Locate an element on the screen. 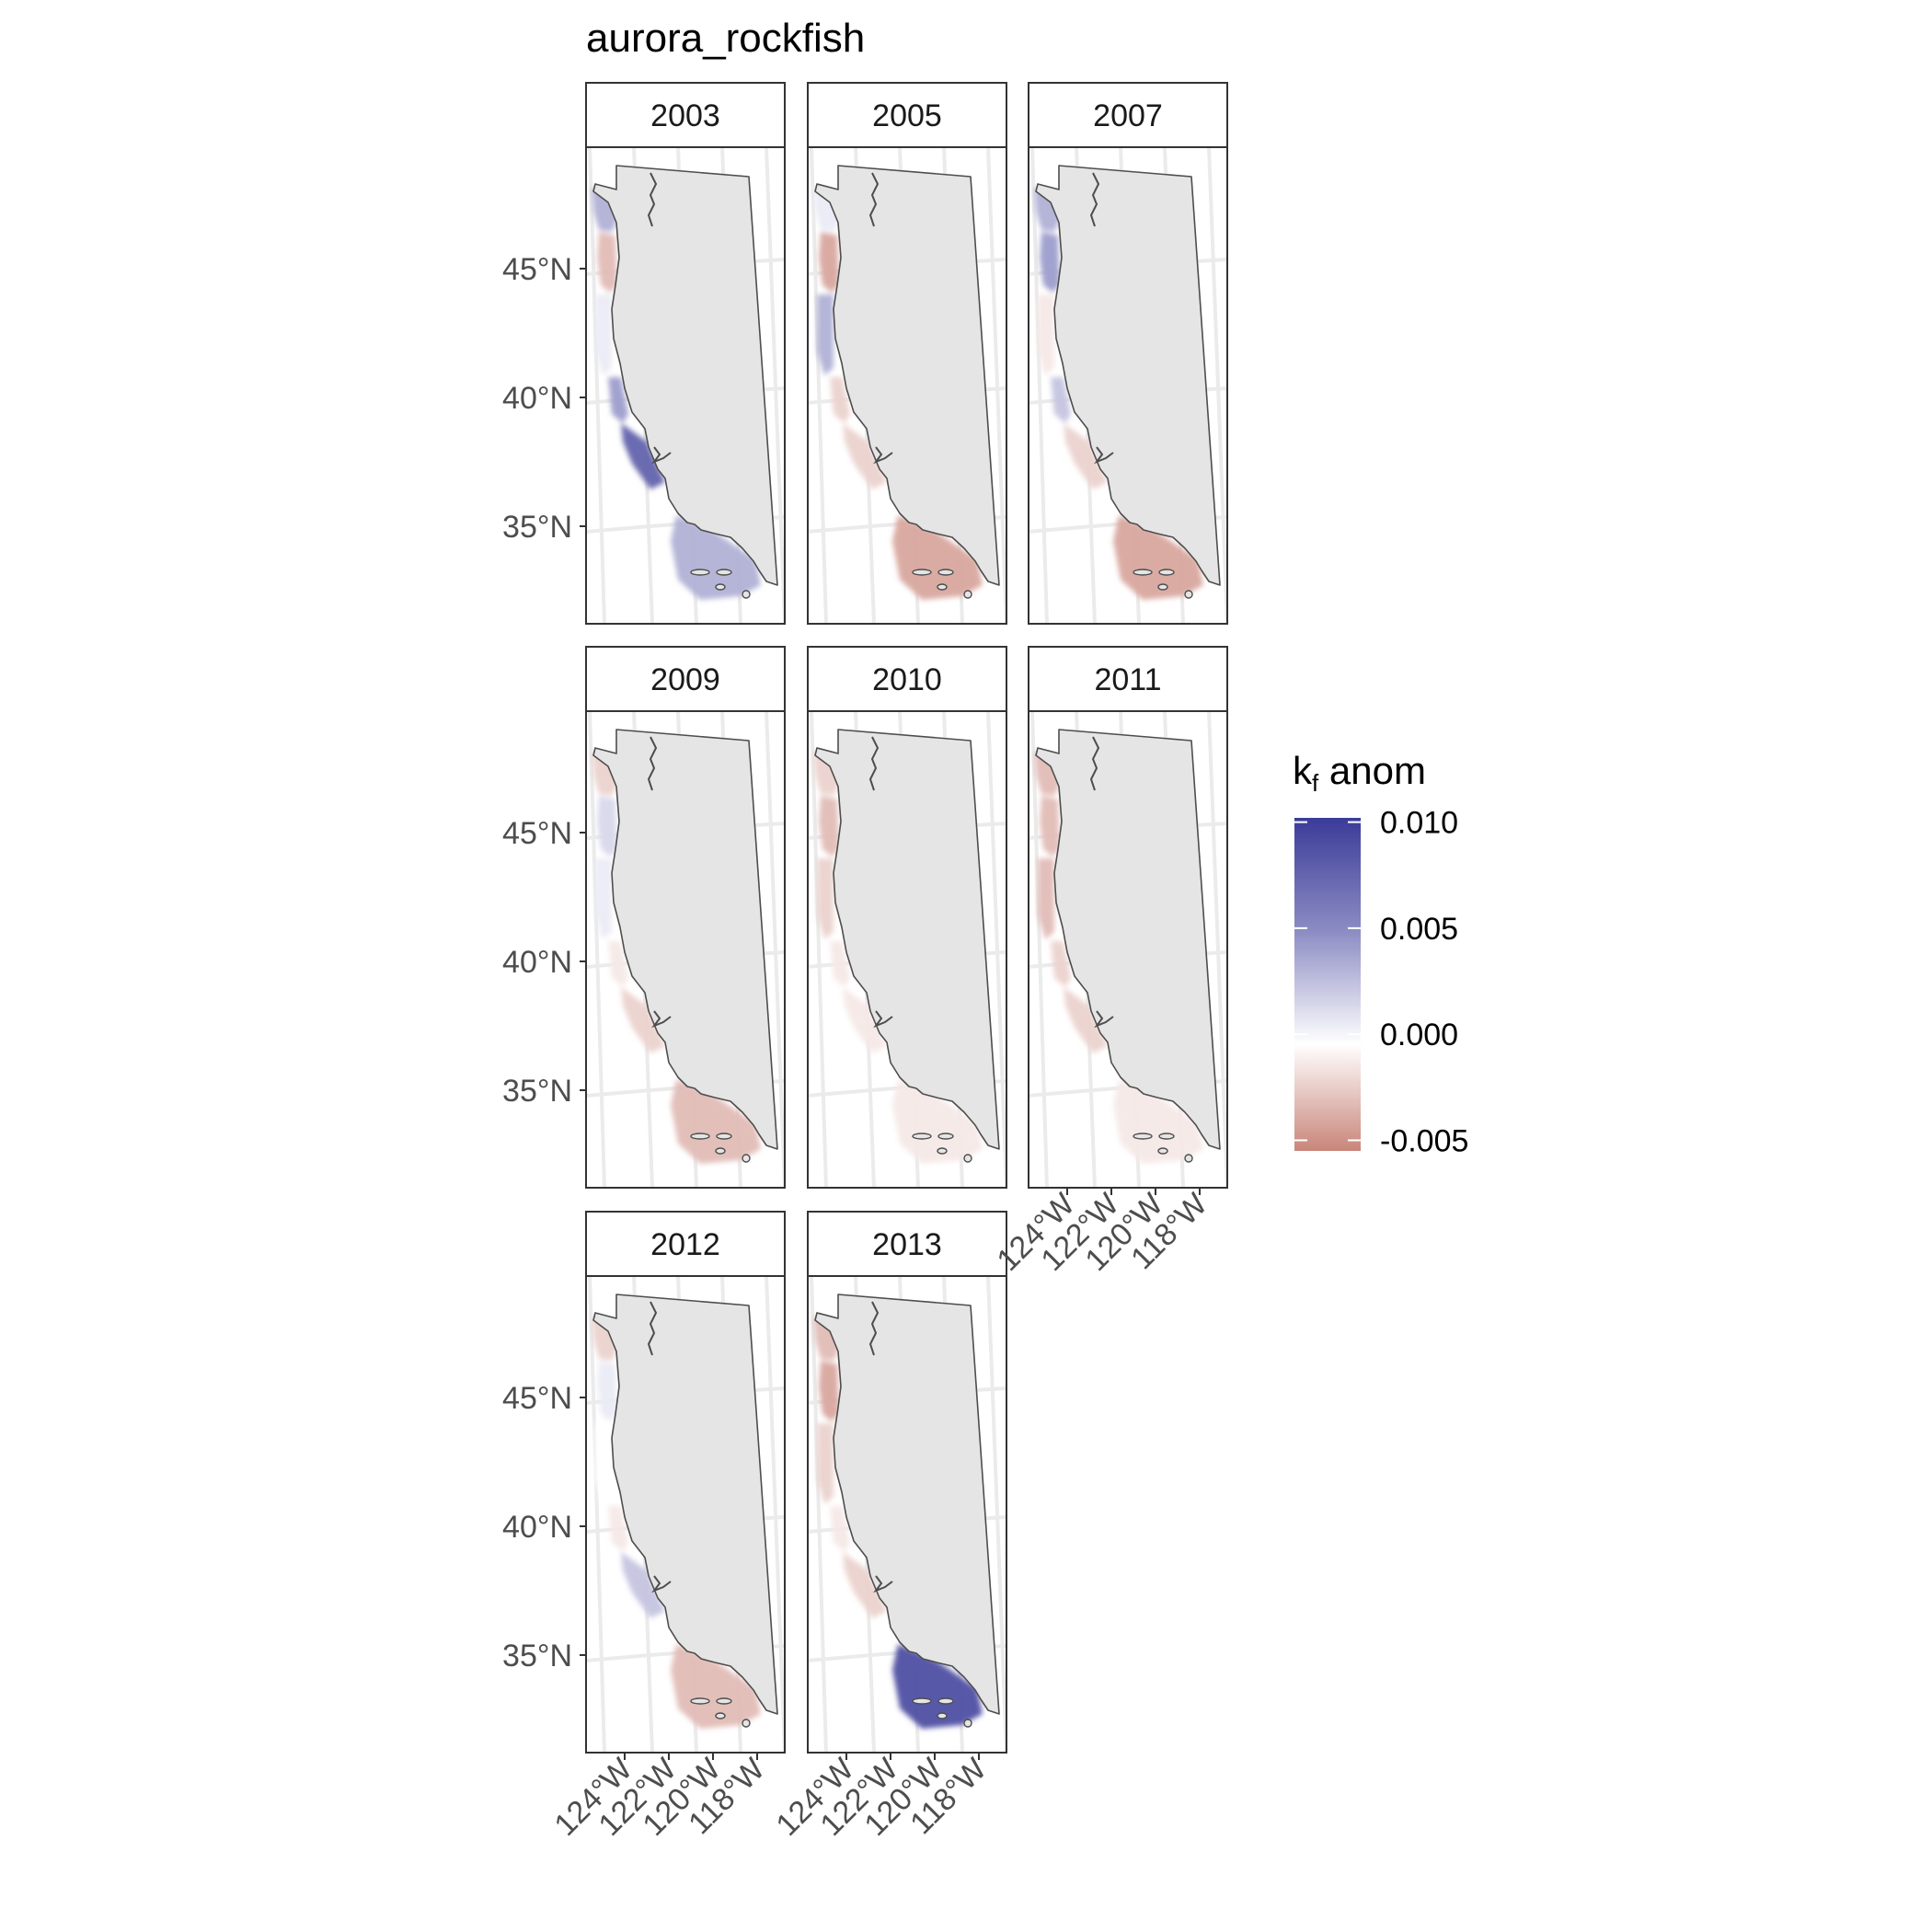 The width and height of the screenshot is (1932, 1932). legend-title-rest: anom is located at coordinates (1372, 770).